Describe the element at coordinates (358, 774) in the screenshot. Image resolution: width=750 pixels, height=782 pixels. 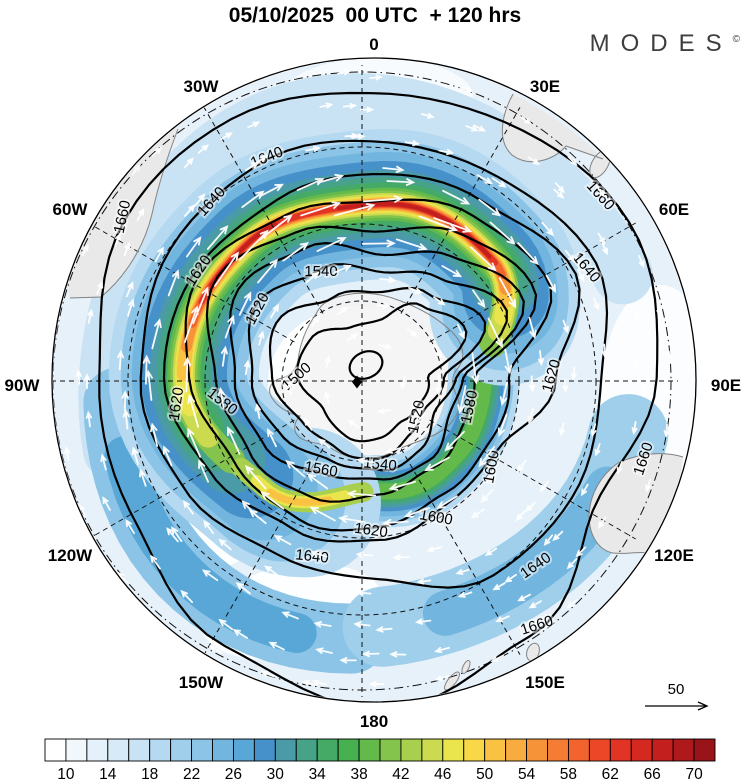
I see `colorbar-tick: 38` at that location.